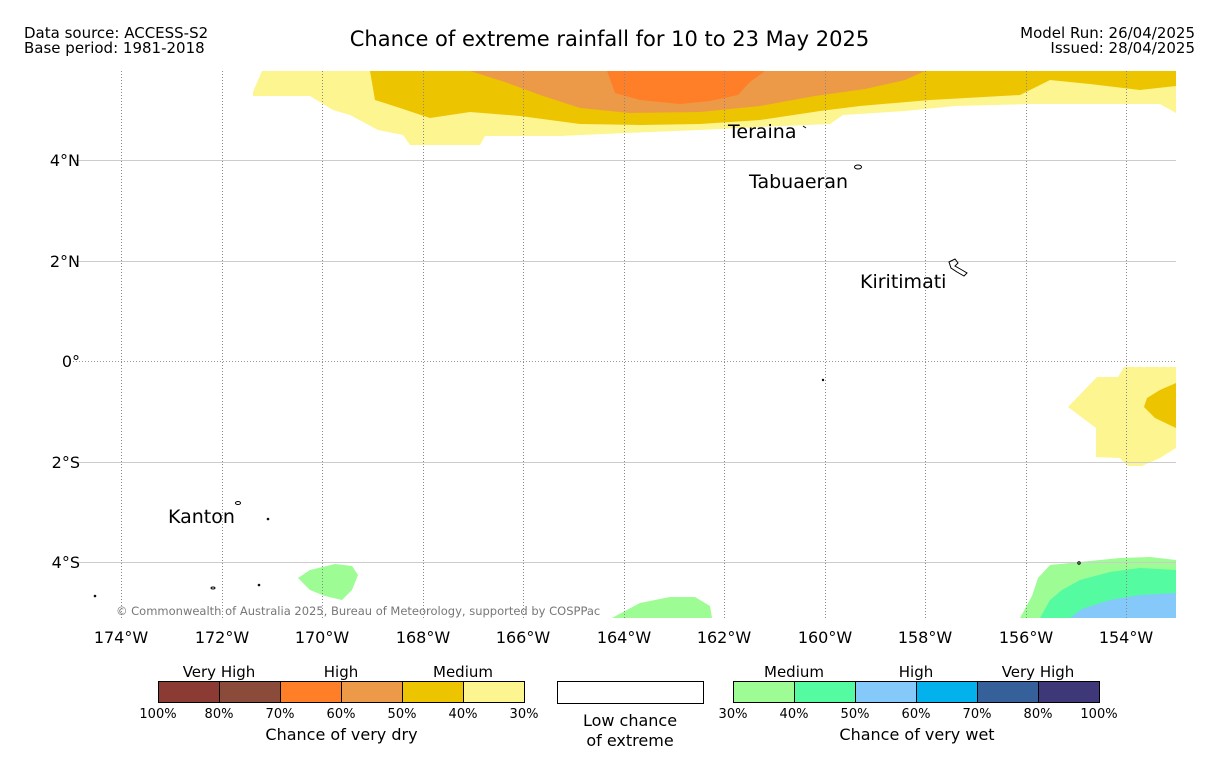 The image size is (1219, 758). I want to click on lon-tick-label: 156°W, so click(1026, 637).